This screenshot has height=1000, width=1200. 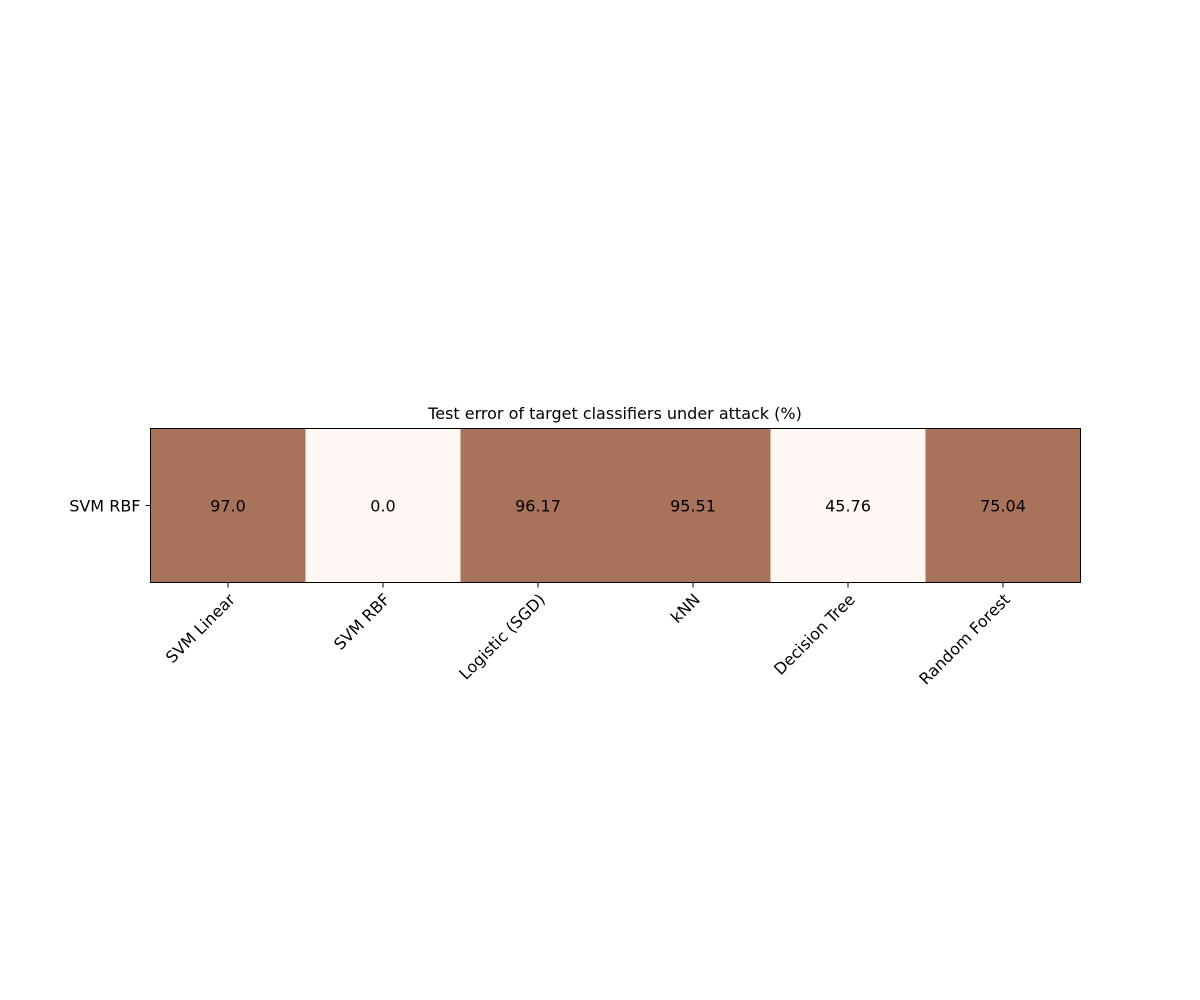 I want to click on heatmap-value-labels: 97.0 0.0 96.17 95.51 45.76 75.04, so click(x=618, y=506).